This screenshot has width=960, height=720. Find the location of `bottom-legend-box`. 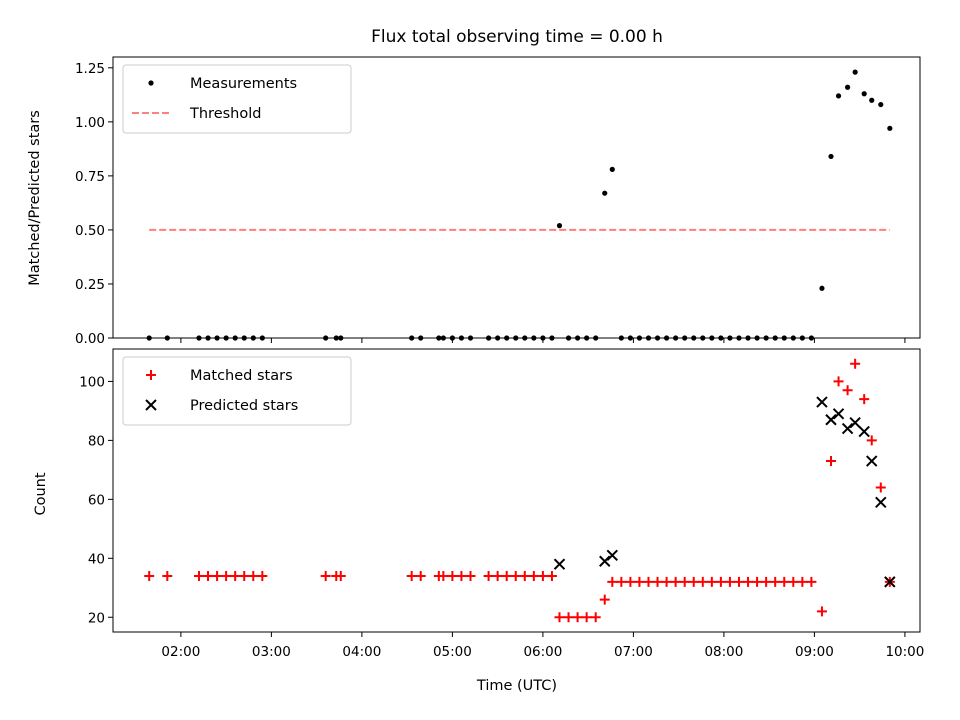

bottom-legend-box is located at coordinates (237, 391).